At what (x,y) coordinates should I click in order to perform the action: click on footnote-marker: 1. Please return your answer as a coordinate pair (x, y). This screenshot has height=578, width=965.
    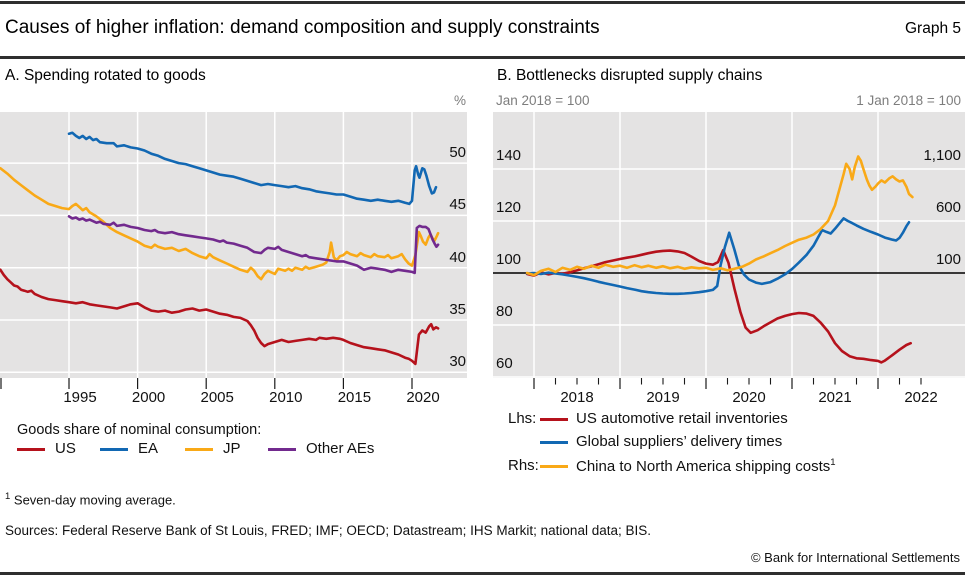
    Looking at the image, I should click on (8, 496).